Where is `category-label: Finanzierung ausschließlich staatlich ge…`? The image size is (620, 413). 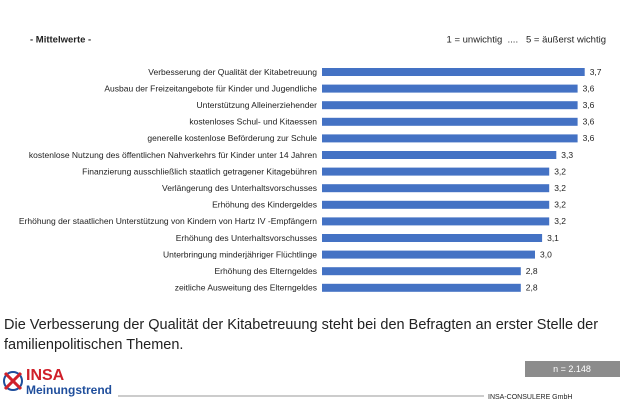 category-label: Finanzierung ausschließlich staatlich ge… is located at coordinates (199, 171).